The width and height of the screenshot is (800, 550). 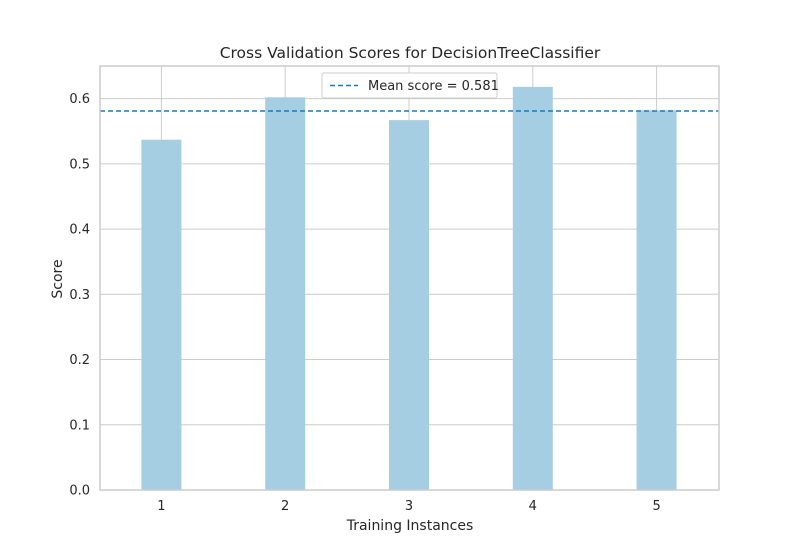 What do you see at coordinates (79, 360) in the screenshot?
I see `y-tick-label: 0.2` at bounding box center [79, 360].